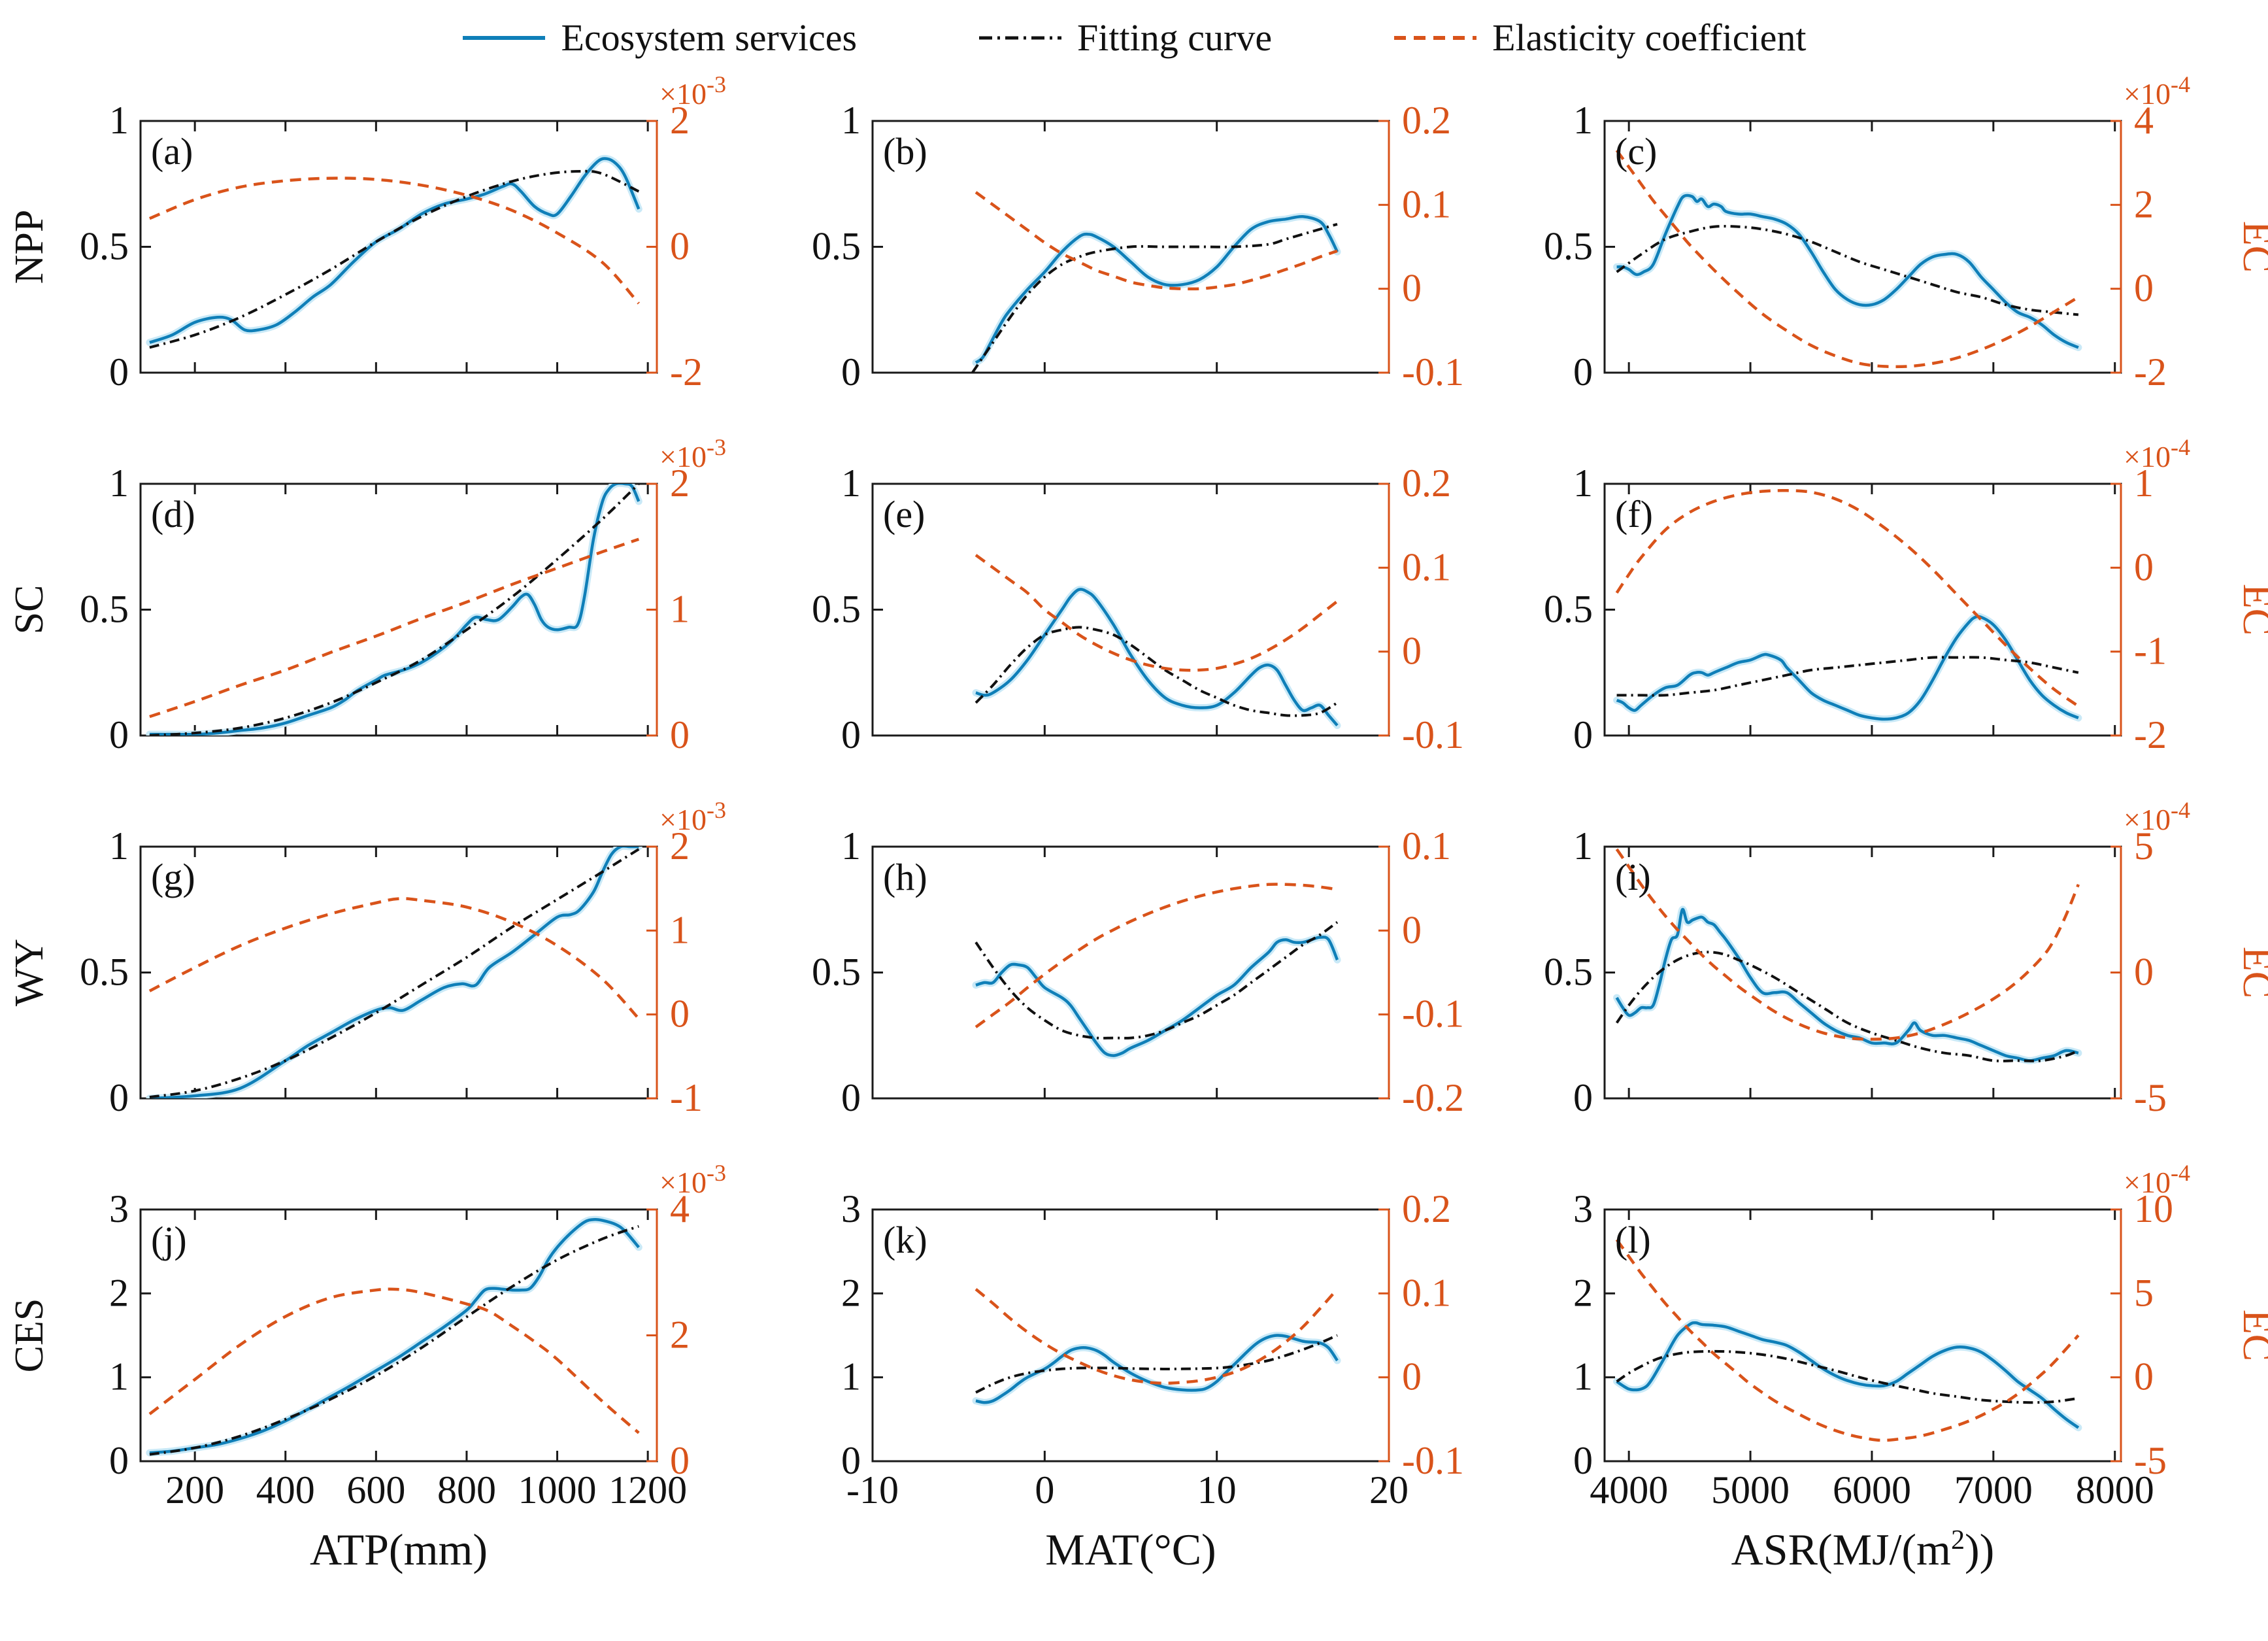 This screenshot has width=2268, height=1641. What do you see at coordinates (1750, 1490) in the screenshot?
I see `x-tick-label: 5000` at bounding box center [1750, 1490].